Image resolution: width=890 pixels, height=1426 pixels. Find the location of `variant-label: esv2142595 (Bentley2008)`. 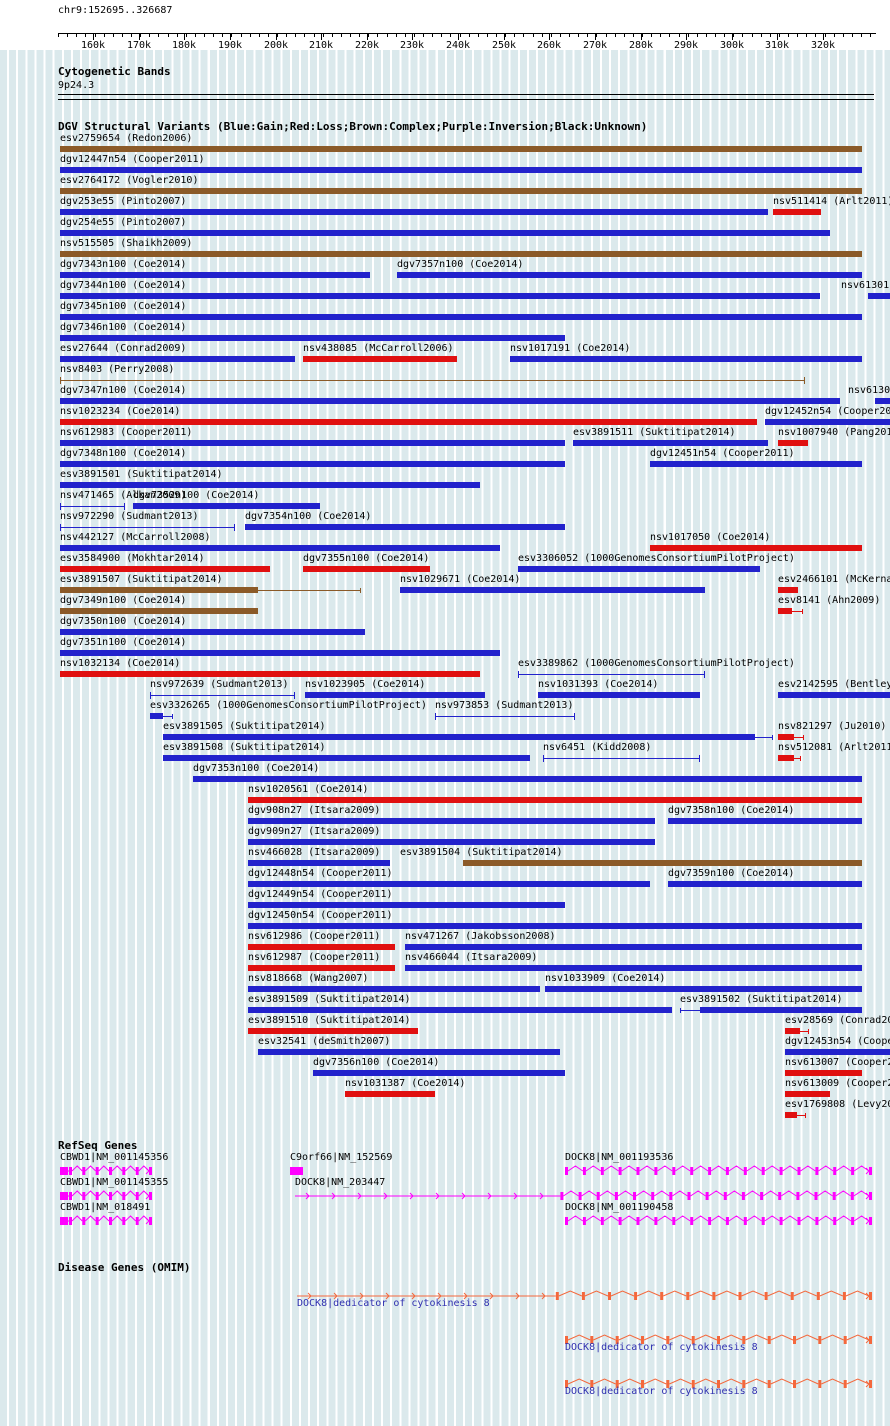

variant-label: esv2142595 (Bentley2008) is located at coordinates (834, 684).